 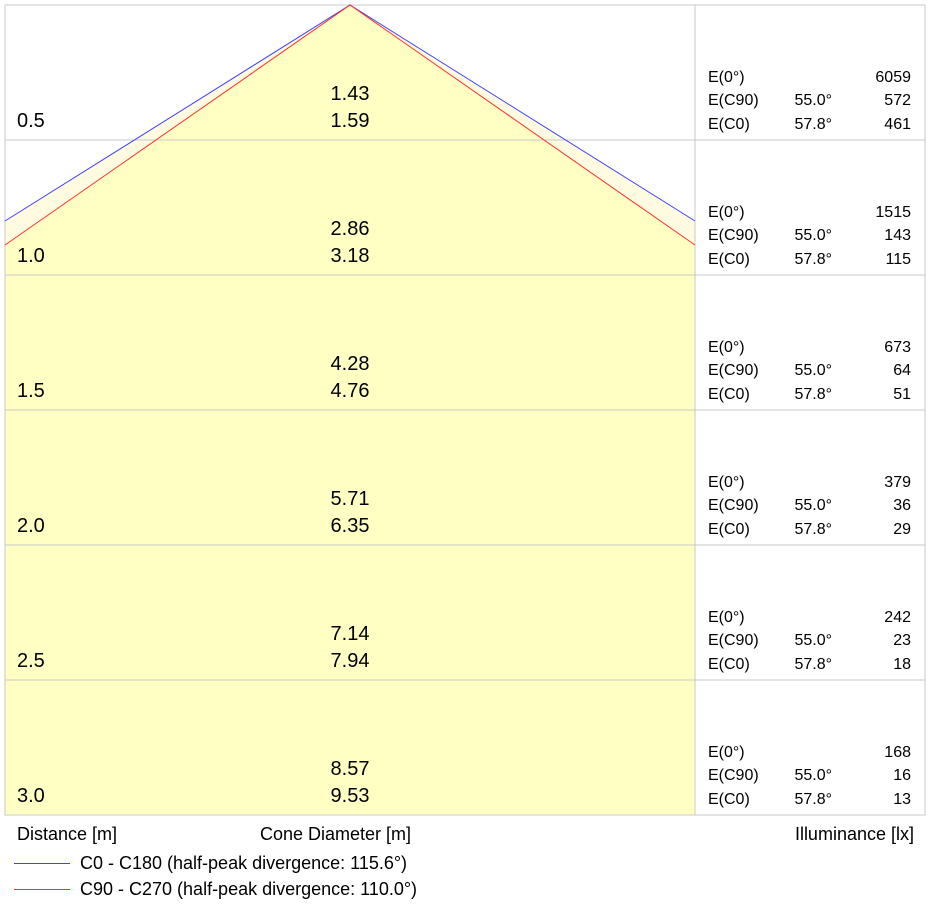 What do you see at coordinates (897, 752) in the screenshot?
I see `illuminance-e0-value: 168` at bounding box center [897, 752].